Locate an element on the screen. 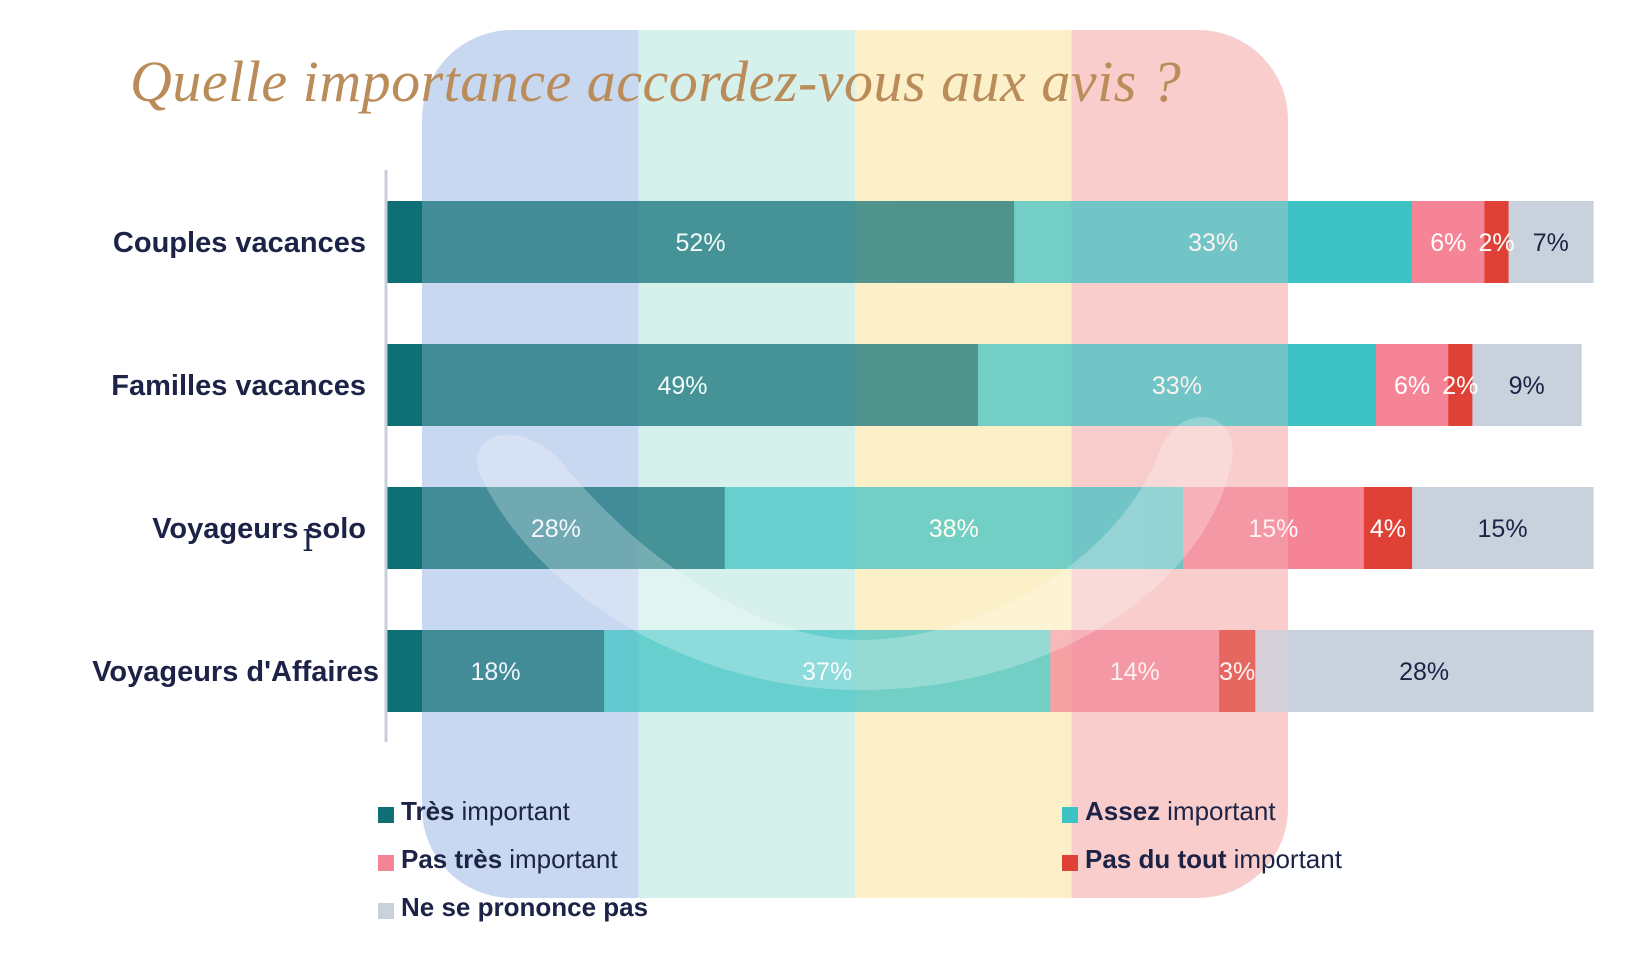 The height and width of the screenshot is (978, 1644). bar-value-label: 52% is located at coordinates (701, 243).